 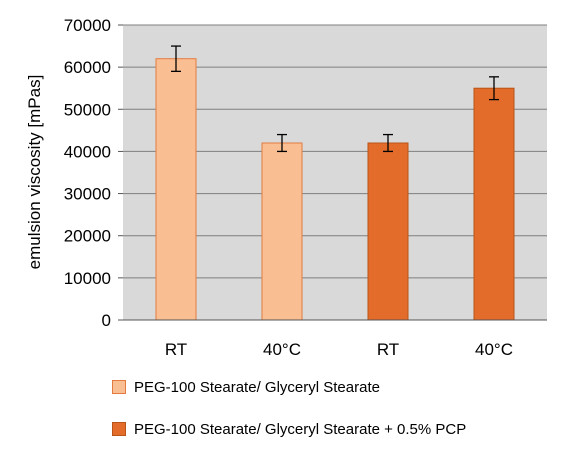 I want to click on y-tick-label: 40000, so click(x=87, y=151).